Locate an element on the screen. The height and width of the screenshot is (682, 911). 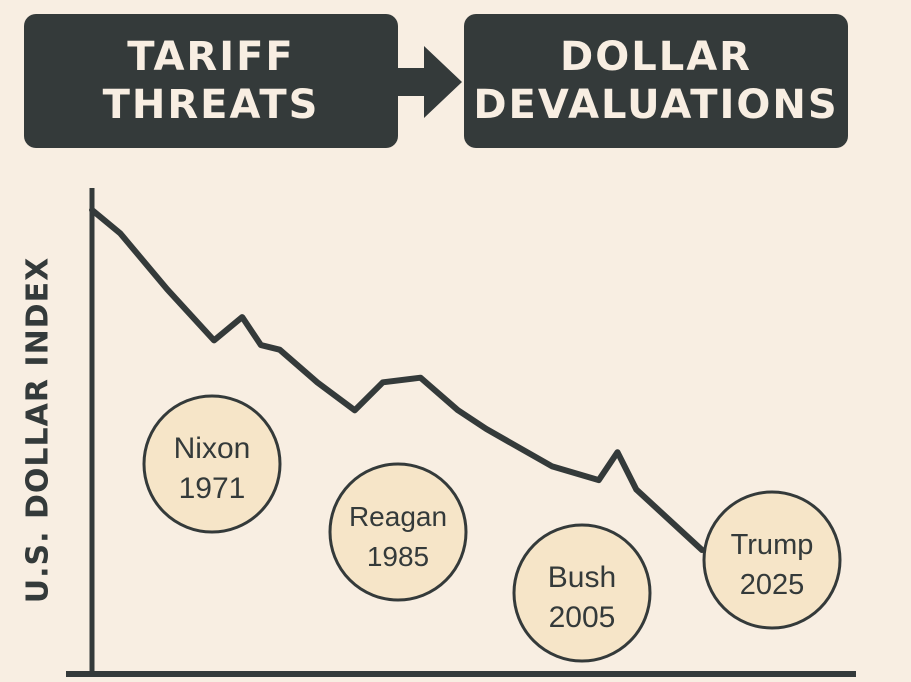
annotation-circle-trump is located at coordinates (772, 560).